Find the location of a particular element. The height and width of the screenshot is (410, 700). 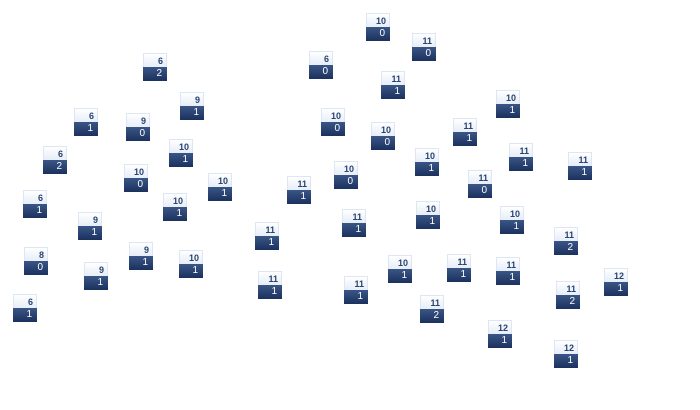

node-top-value: 8 is located at coordinates (36, 254).